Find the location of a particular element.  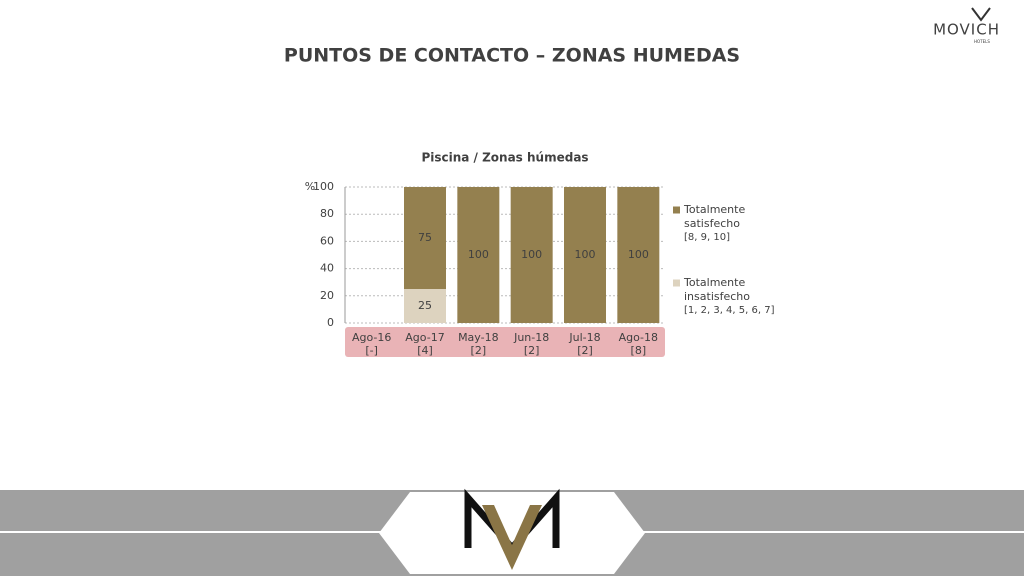

y-tick-label: 80 is located at coordinates (327, 213).